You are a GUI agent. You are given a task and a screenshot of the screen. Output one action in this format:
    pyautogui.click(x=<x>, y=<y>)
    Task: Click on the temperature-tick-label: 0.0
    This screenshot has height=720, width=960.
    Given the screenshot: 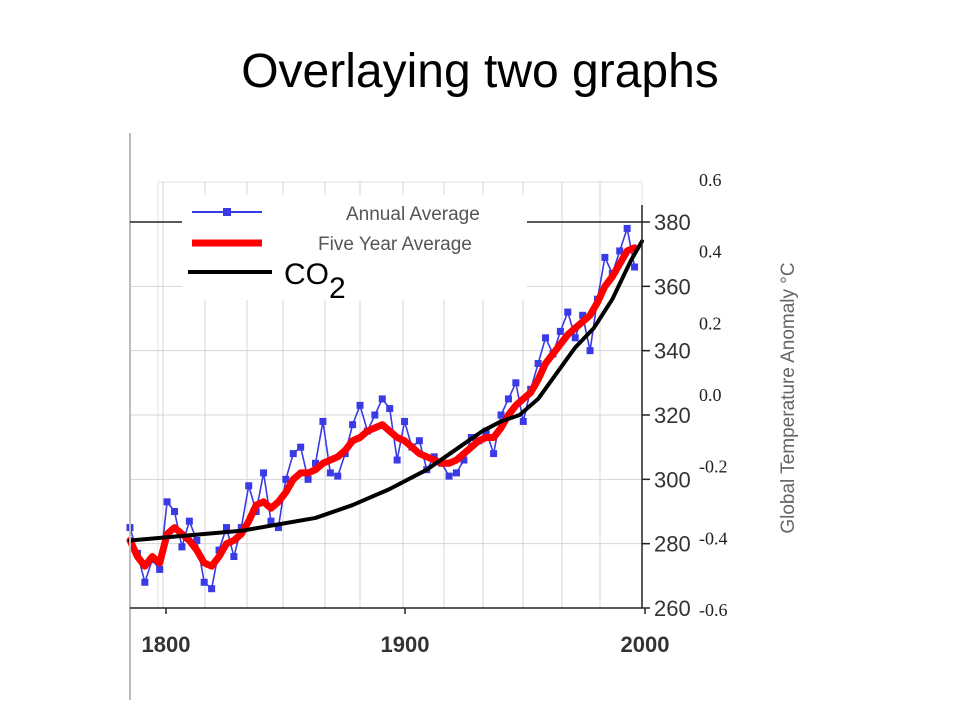 What is the action you would take?
    pyautogui.click(x=710, y=395)
    